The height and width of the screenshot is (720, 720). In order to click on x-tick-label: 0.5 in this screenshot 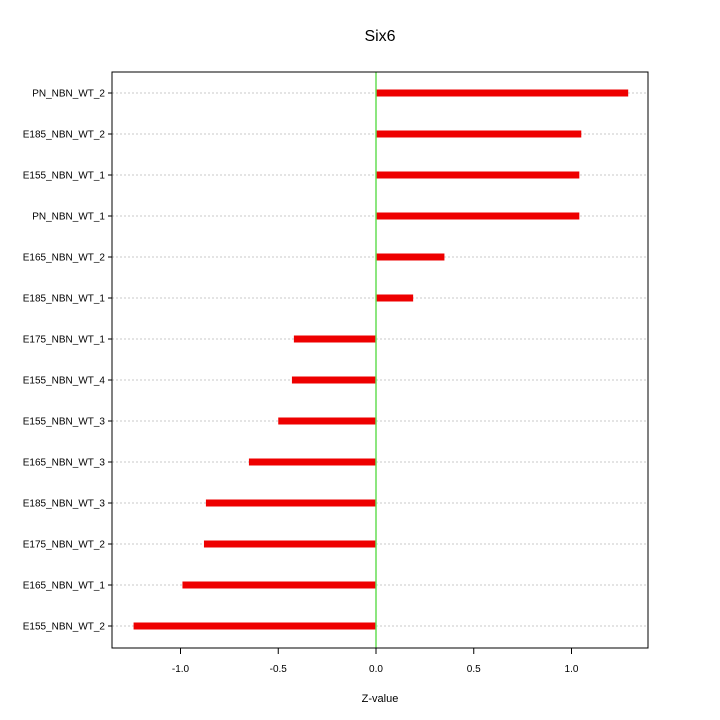, I will do `click(474, 669)`.